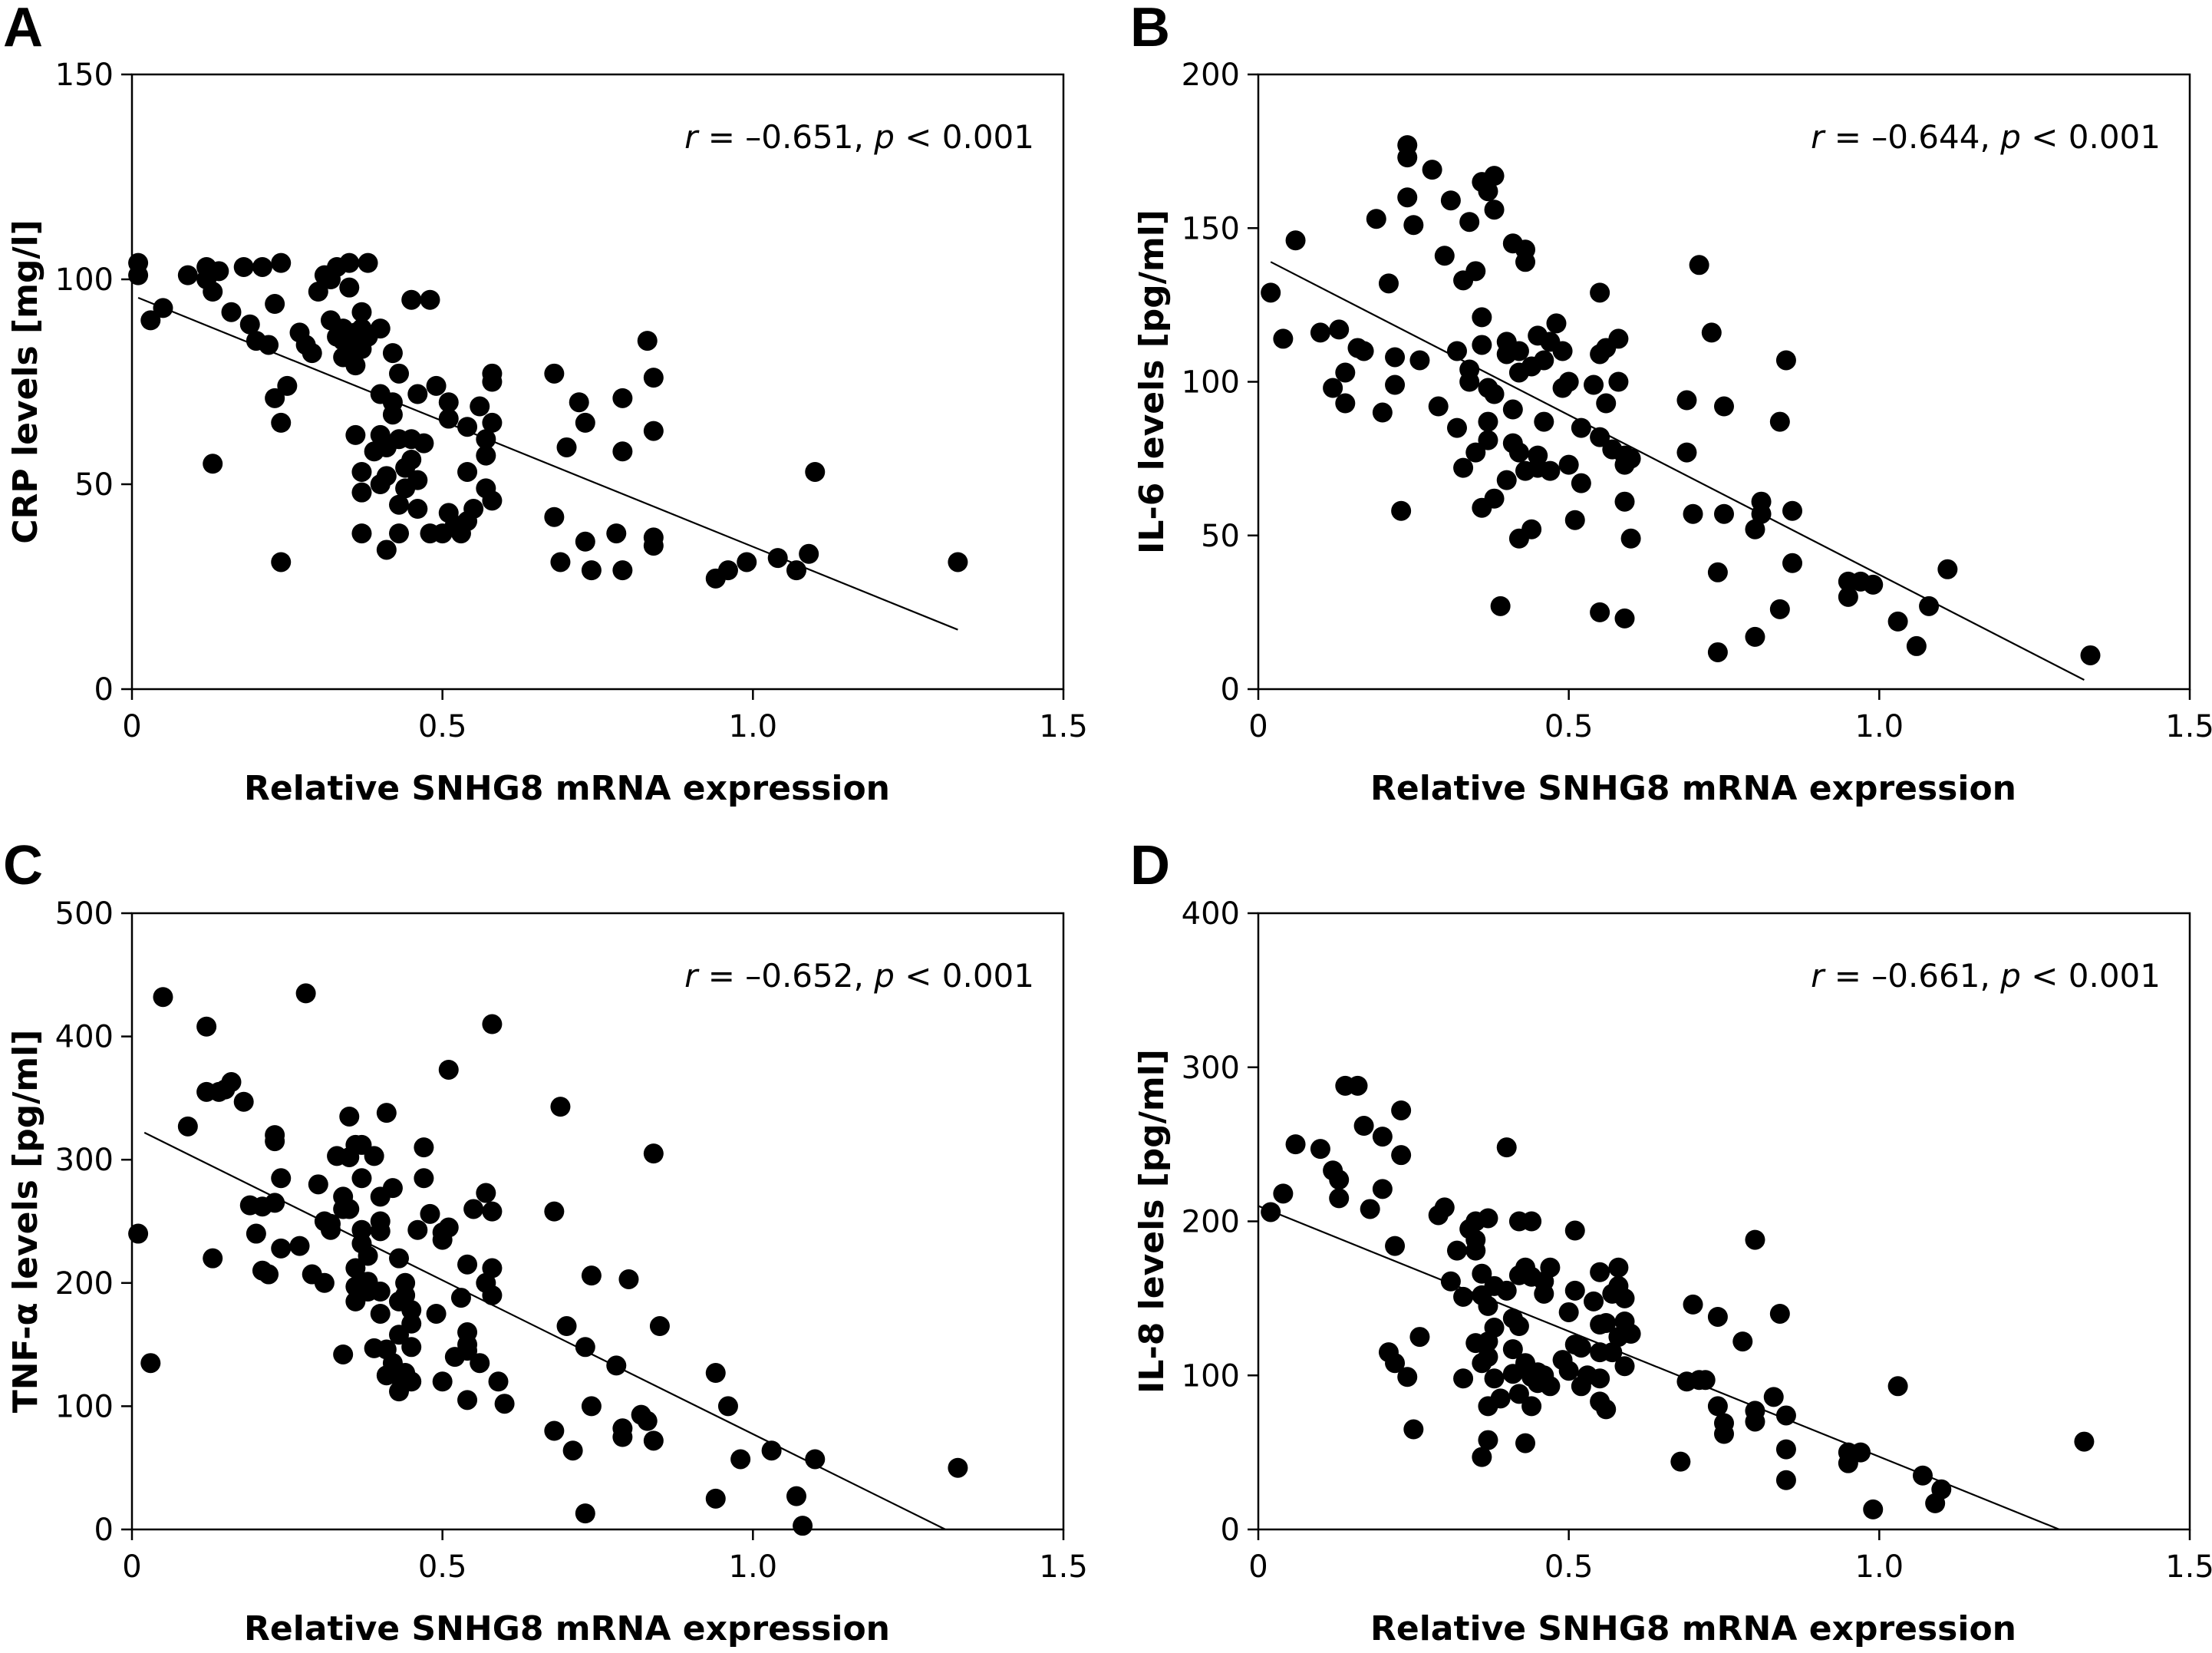 Image resolution: width=2212 pixels, height=1653 pixels. What do you see at coordinates (25, 1222) in the screenshot?
I see `y-axis-title: TNF-α levels [pg/ml]` at bounding box center [25, 1222].